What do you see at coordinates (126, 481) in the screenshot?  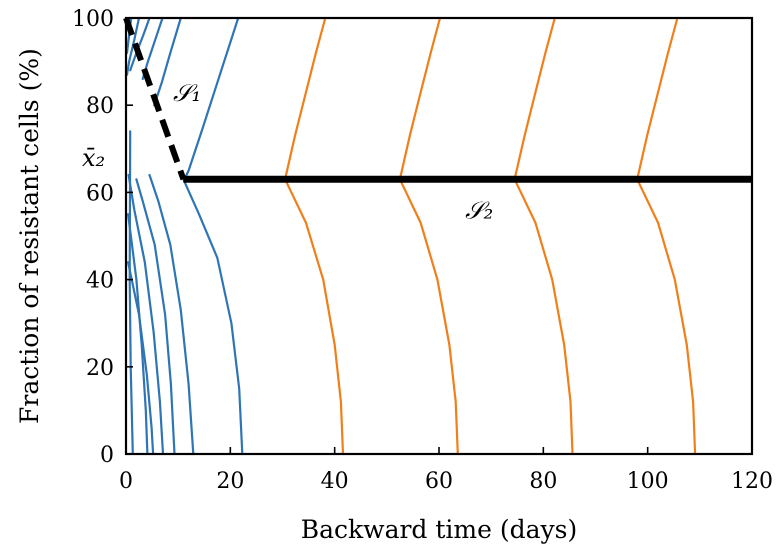 I see `x-tick-label: 0` at bounding box center [126, 481].